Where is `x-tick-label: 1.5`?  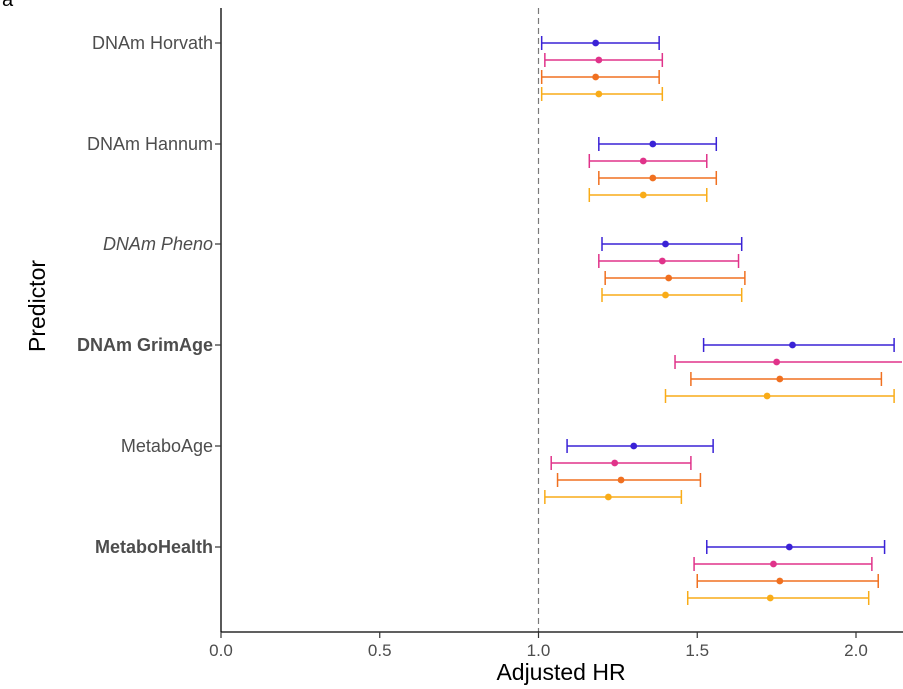 x-tick-label: 1.5 is located at coordinates (697, 650).